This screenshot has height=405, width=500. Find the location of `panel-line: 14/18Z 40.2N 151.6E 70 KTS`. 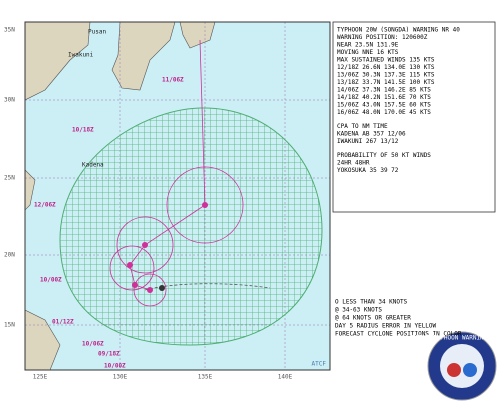

panel-line: 14/18Z 40.2N 151.6E 70 KTS is located at coordinates (384, 97).